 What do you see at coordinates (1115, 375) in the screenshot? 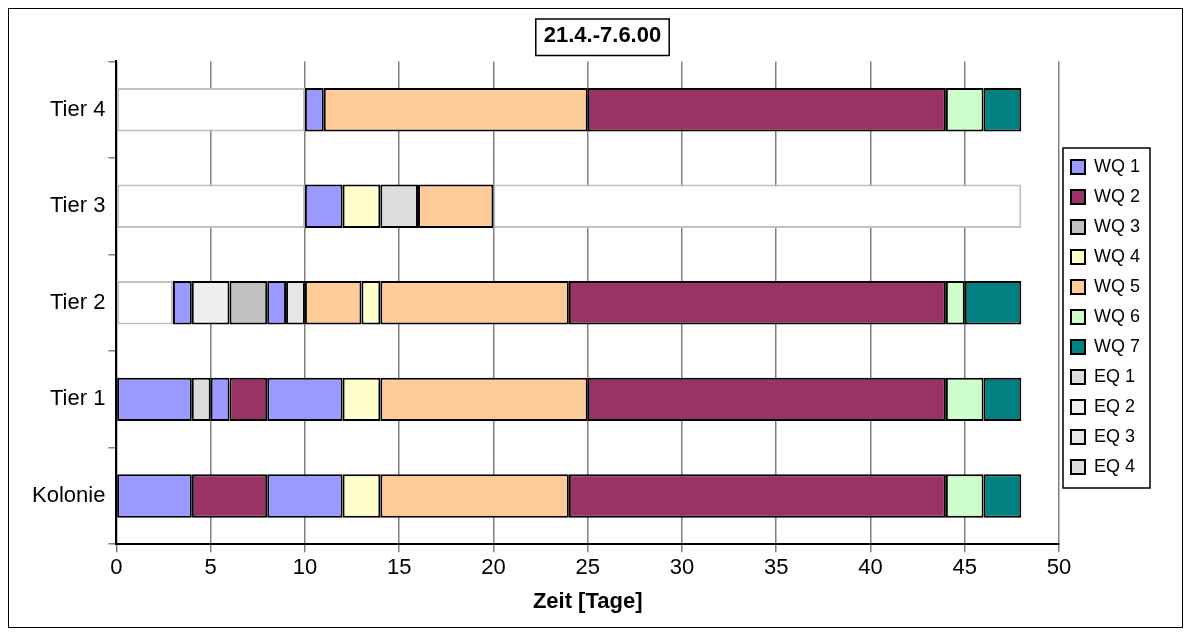
I see `legend-label: EQ 1` at bounding box center [1115, 375].